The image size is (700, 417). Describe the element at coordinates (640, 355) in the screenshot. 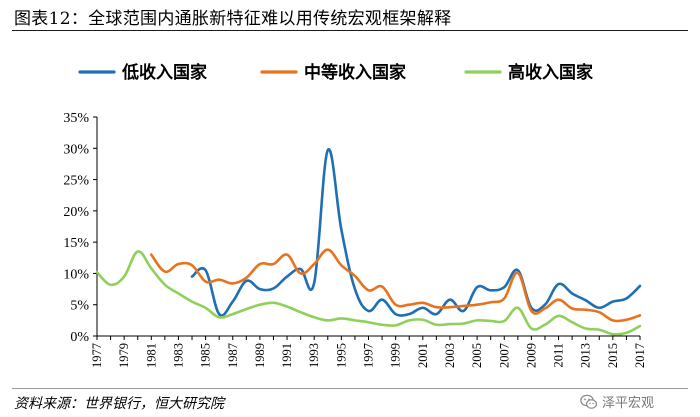

I see `x-tick-label: 2017` at that location.